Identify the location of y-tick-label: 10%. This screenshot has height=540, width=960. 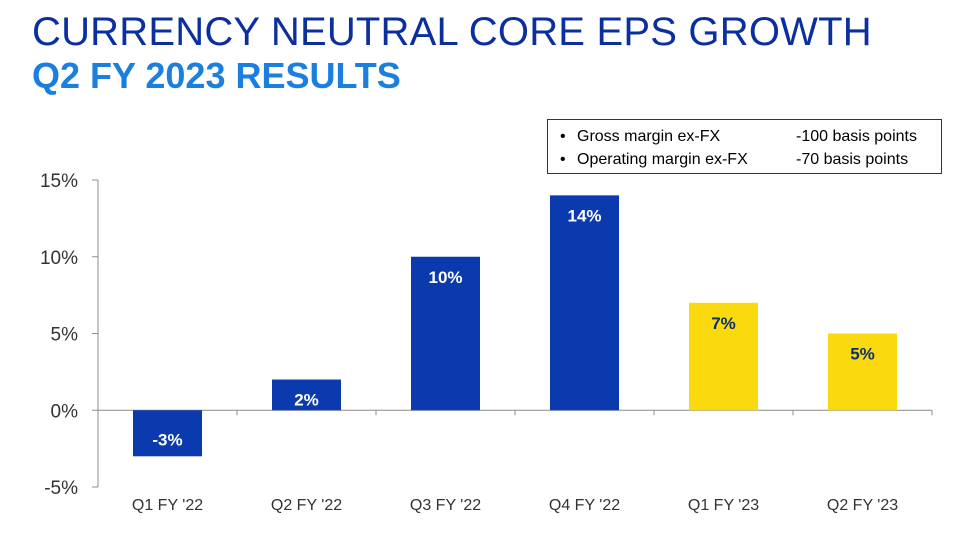
(59, 258).